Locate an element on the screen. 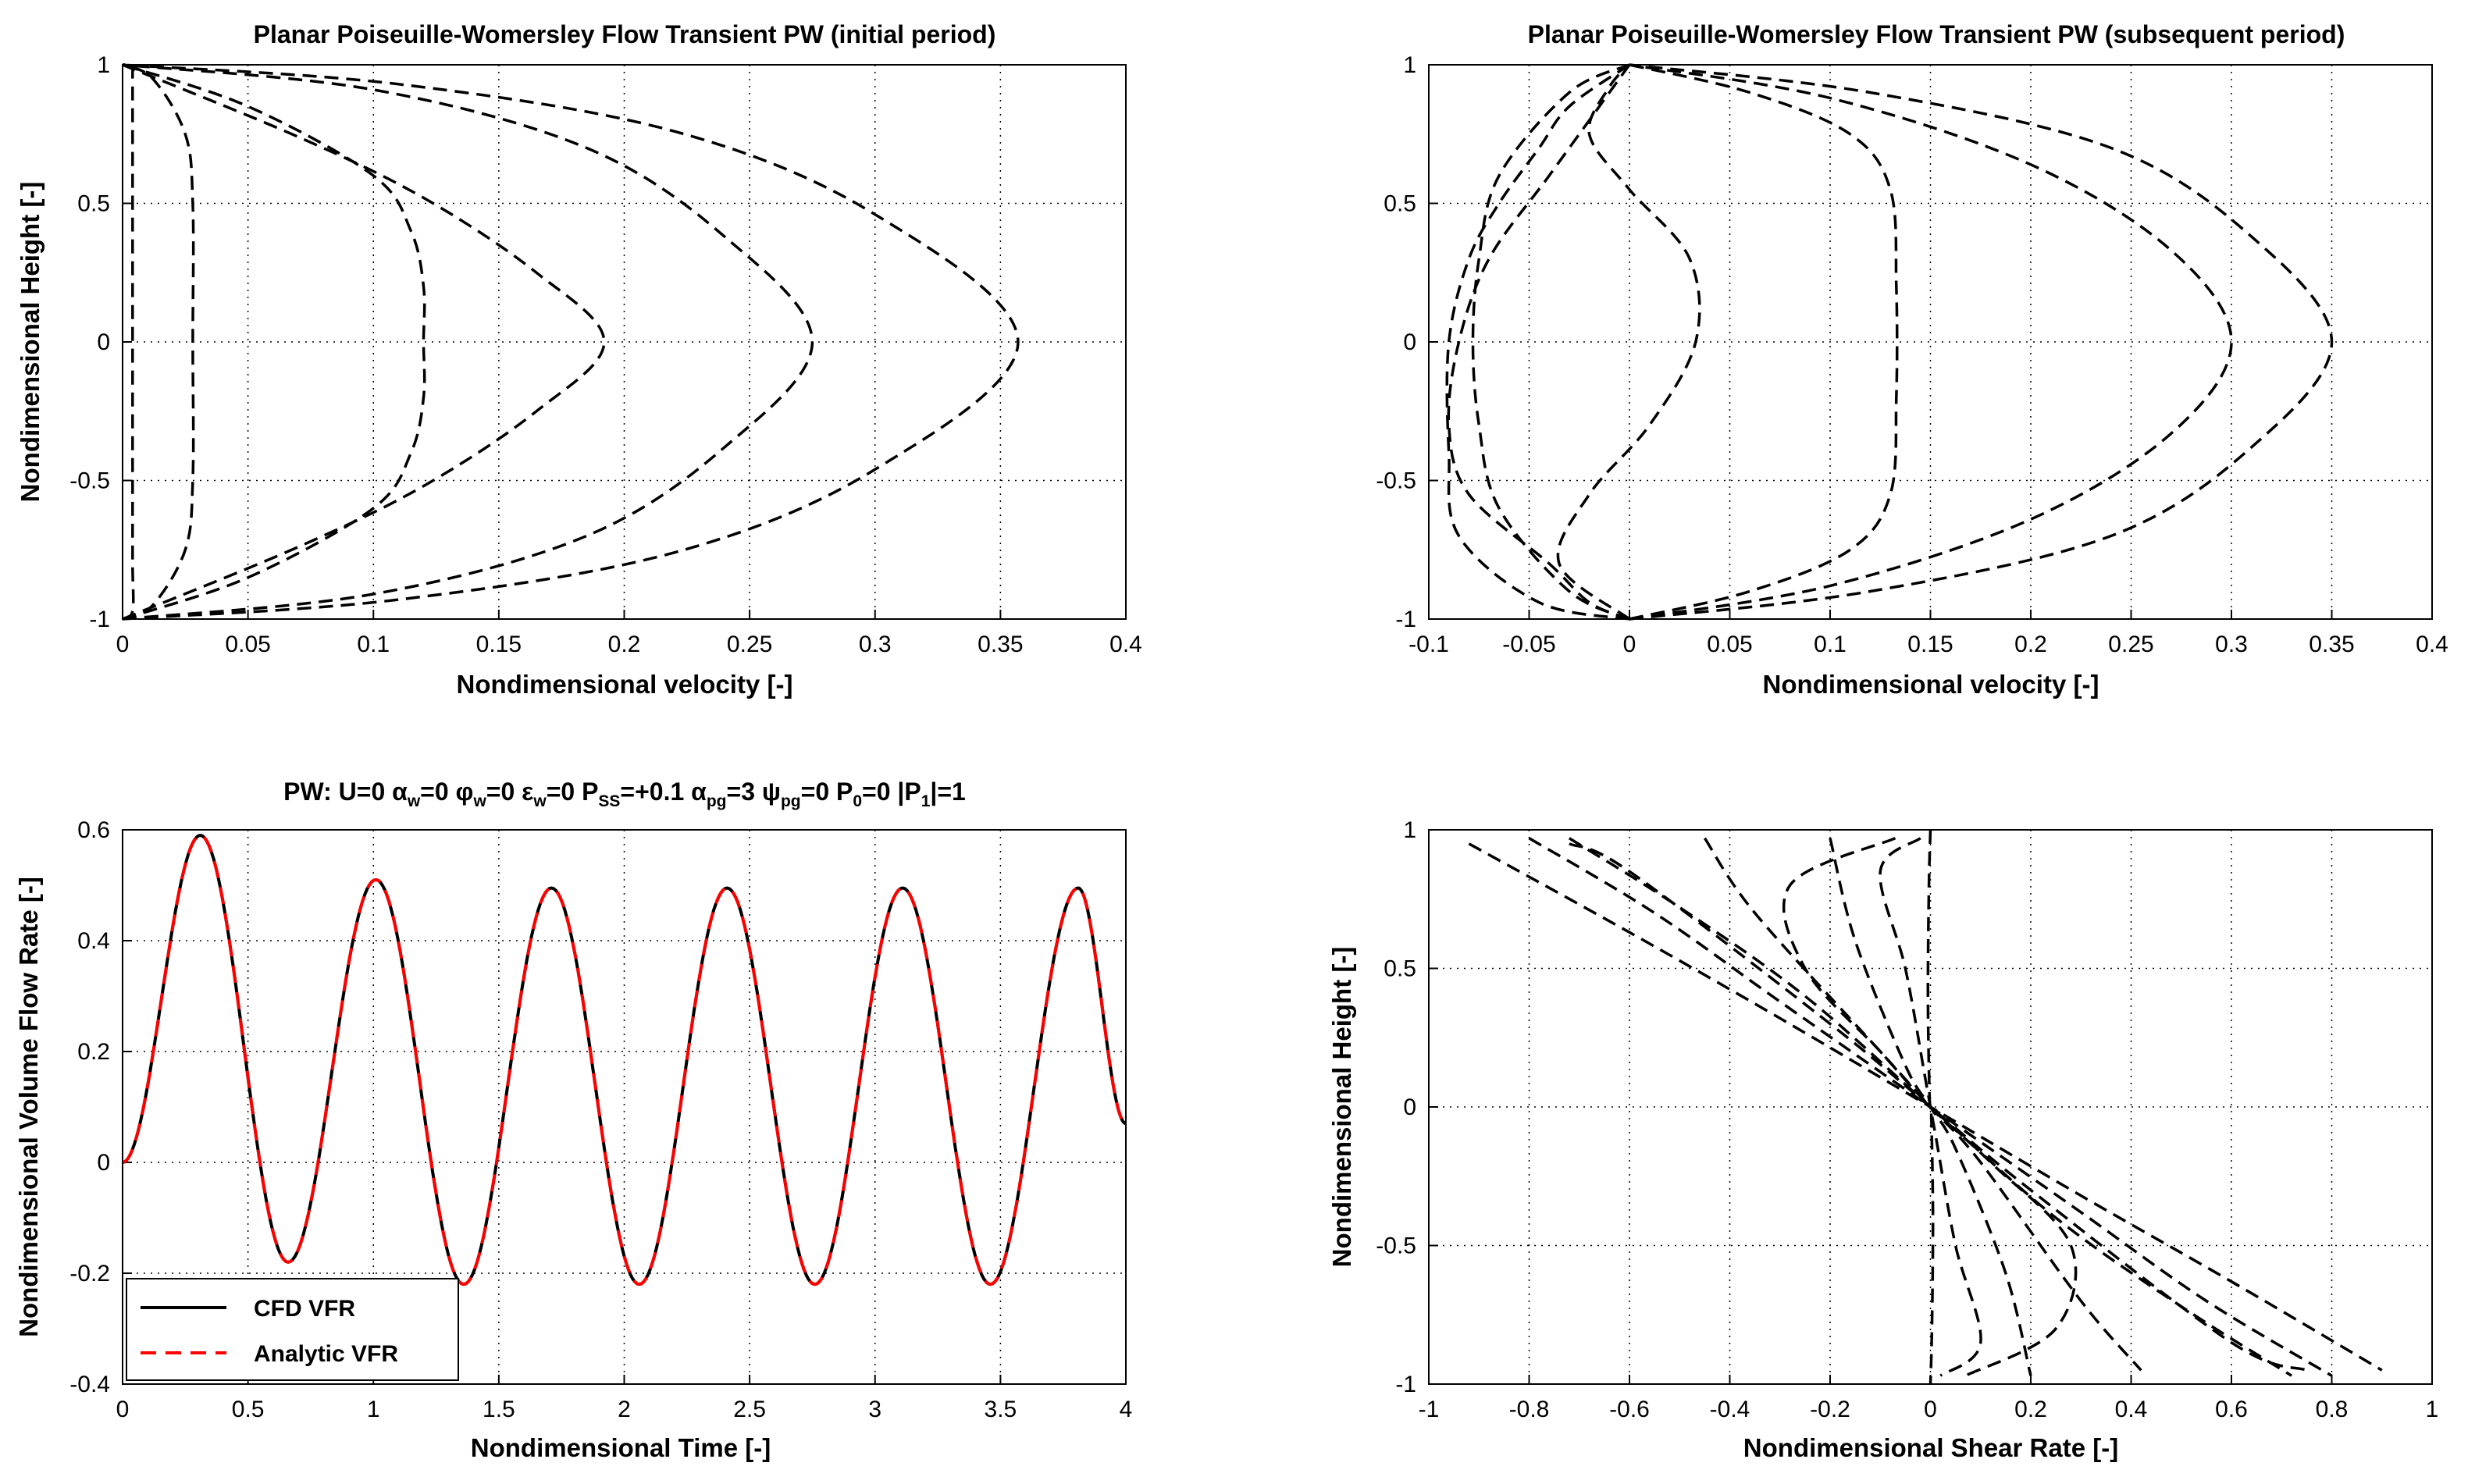 Image resolution: width=2468 pixels, height=1484 pixels. series-line-t6 is located at coordinates (571, 342).